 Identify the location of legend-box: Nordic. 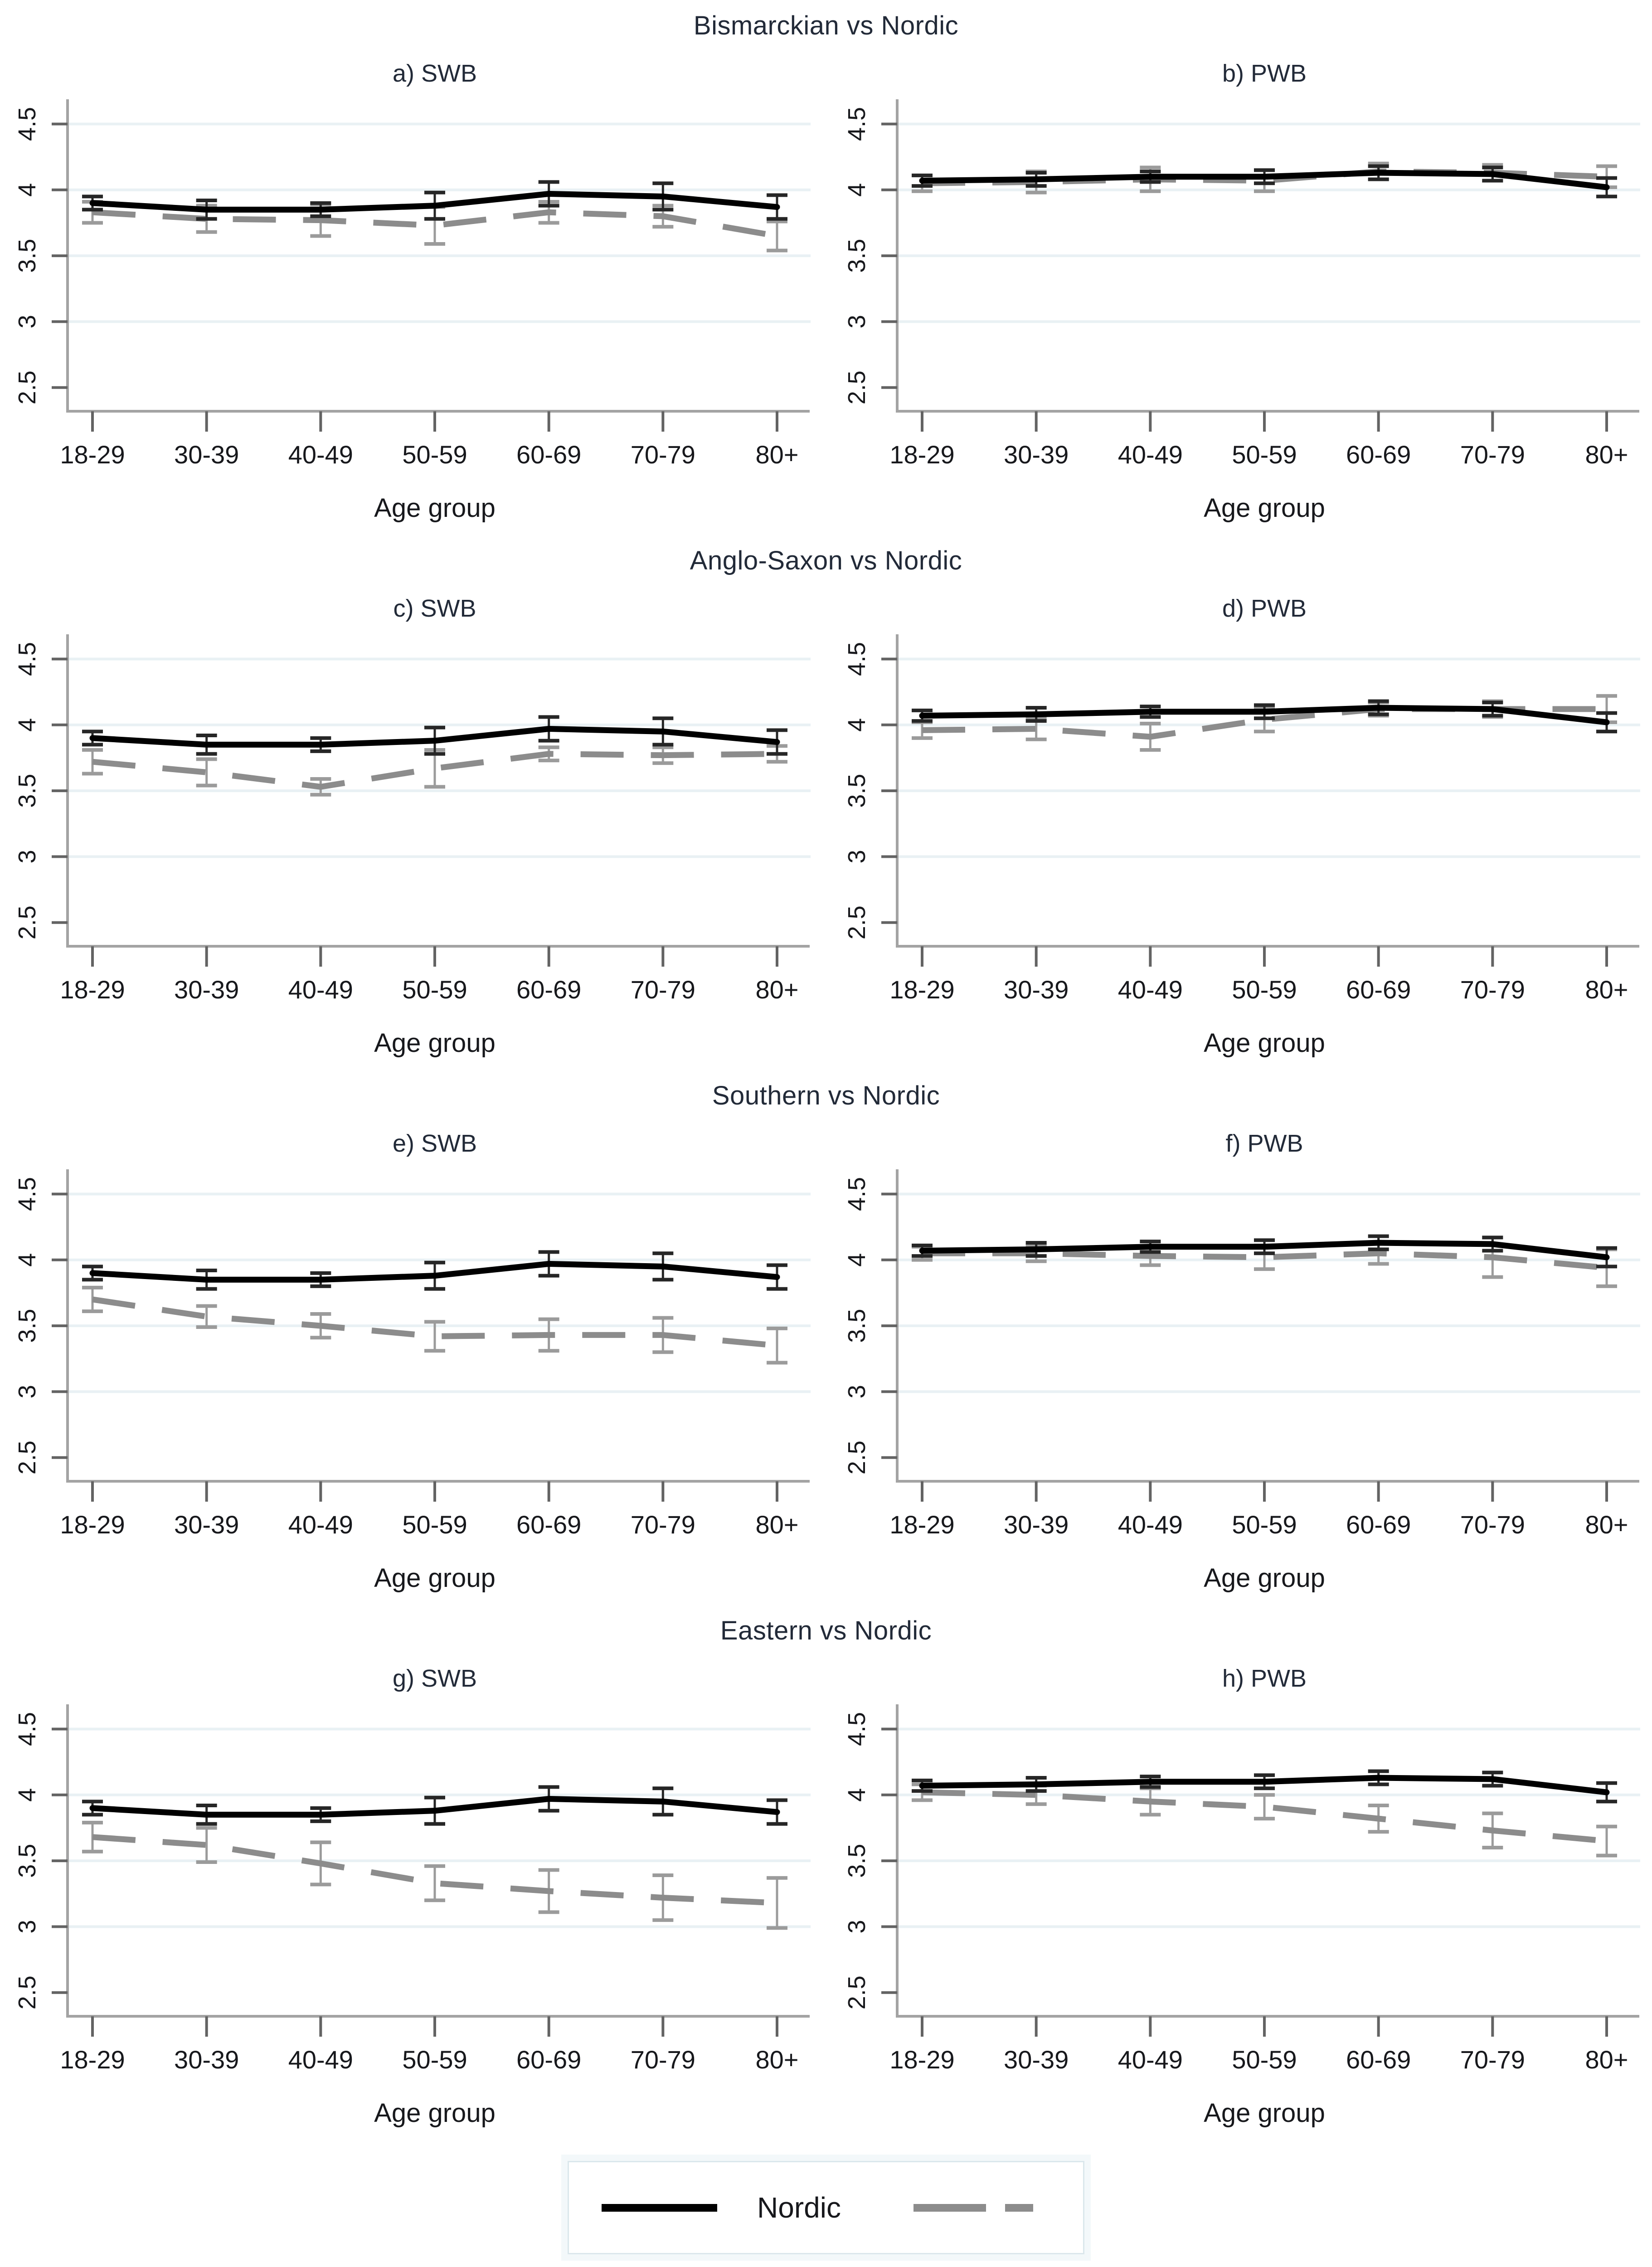
(826, 2208).